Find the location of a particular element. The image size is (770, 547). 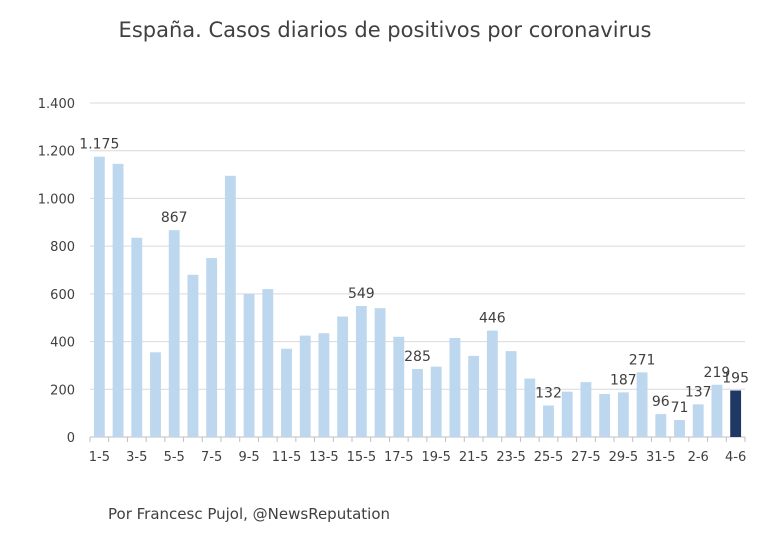

x-tick-label: 21-5 is located at coordinates (474, 457).